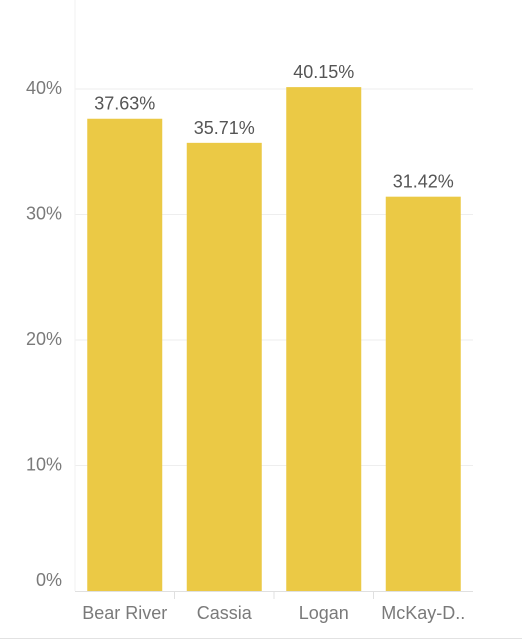 This screenshot has width=522, height=644. I want to click on y-tick-label: 30%, so click(44, 213).